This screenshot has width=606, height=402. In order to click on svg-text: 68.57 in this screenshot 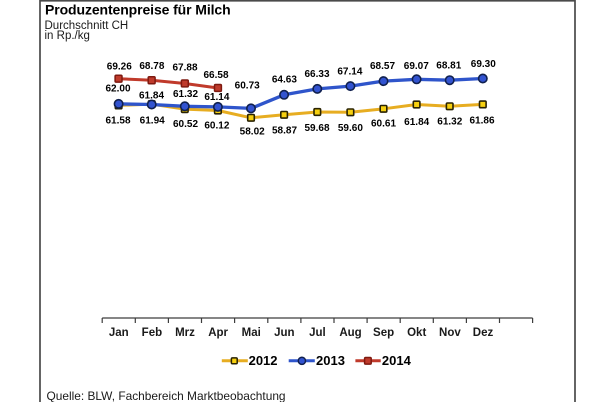, I will do `click(382, 66)`.